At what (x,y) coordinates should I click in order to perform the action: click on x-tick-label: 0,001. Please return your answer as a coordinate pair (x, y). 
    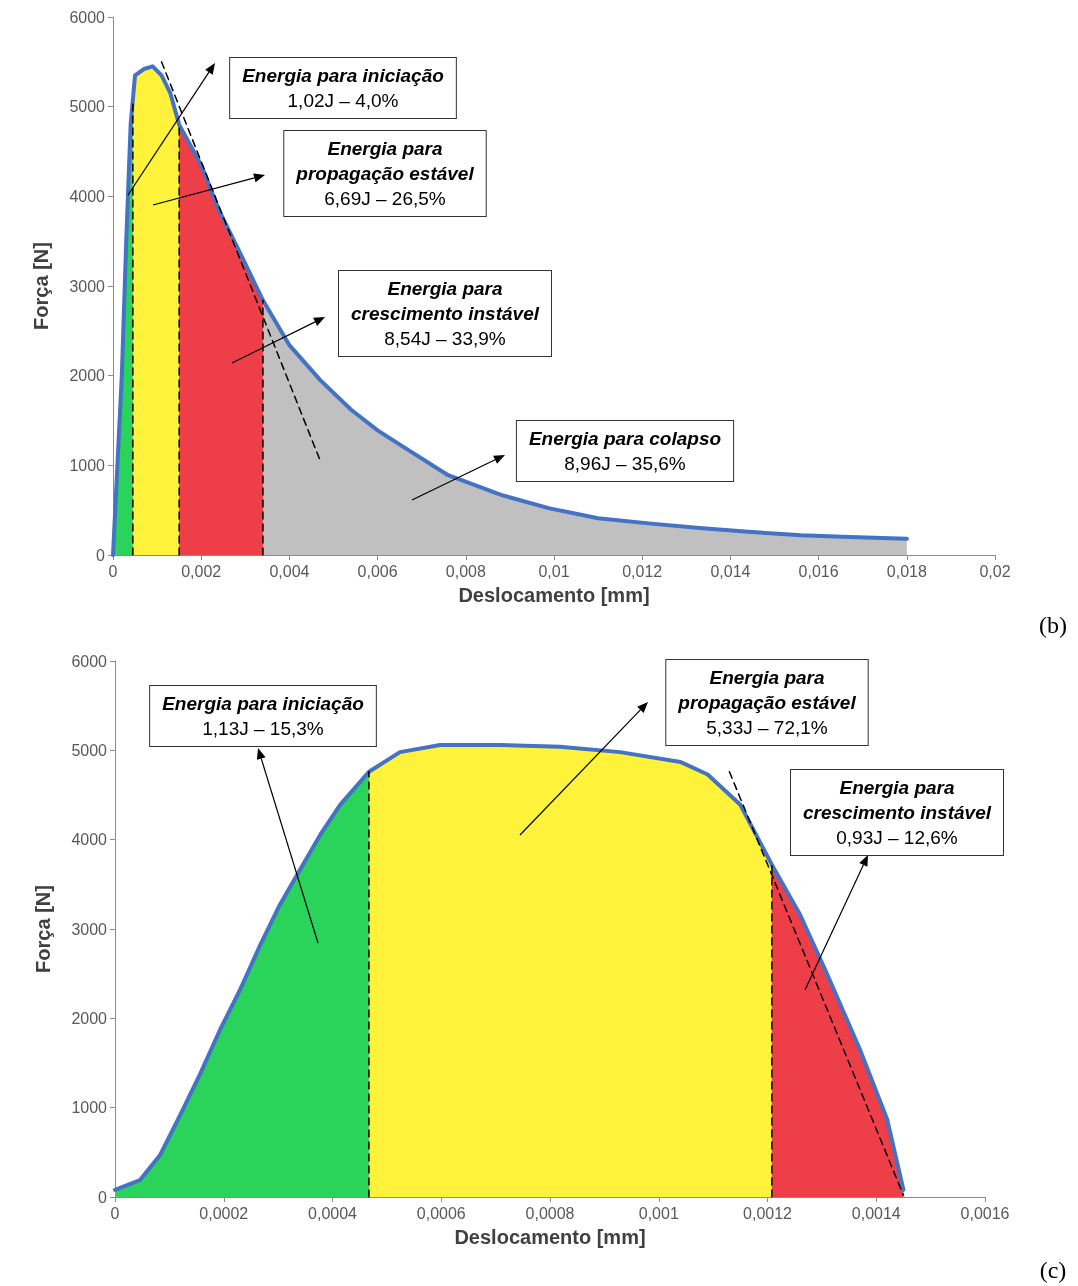
    Looking at the image, I should click on (658, 1213).